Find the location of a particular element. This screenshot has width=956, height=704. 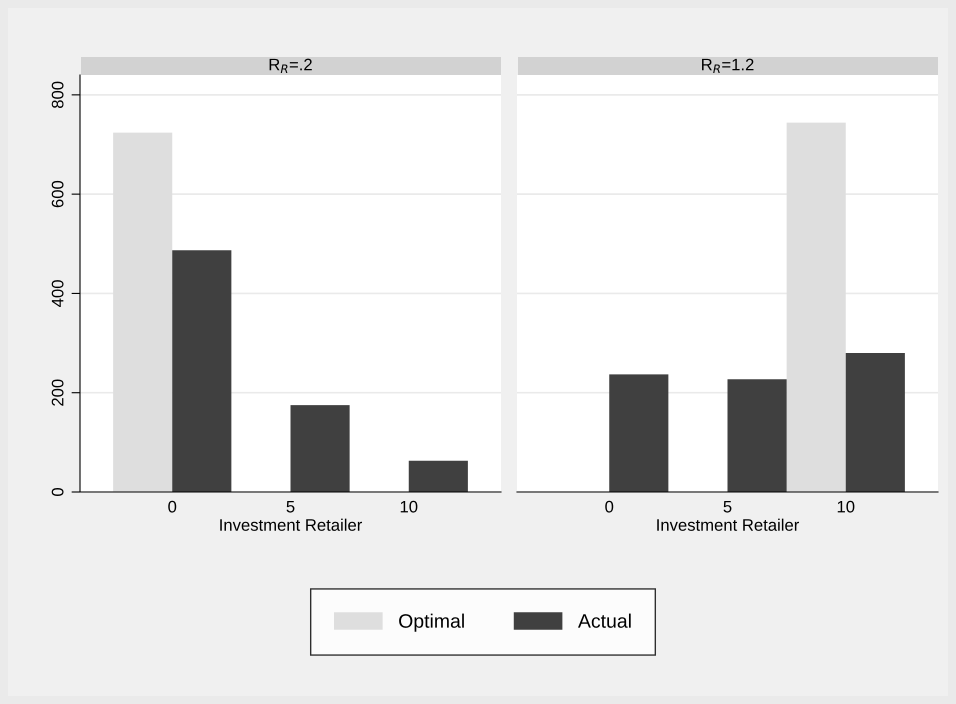

chart-title: R$_{R}$=1.2 is located at coordinates (728, 66).